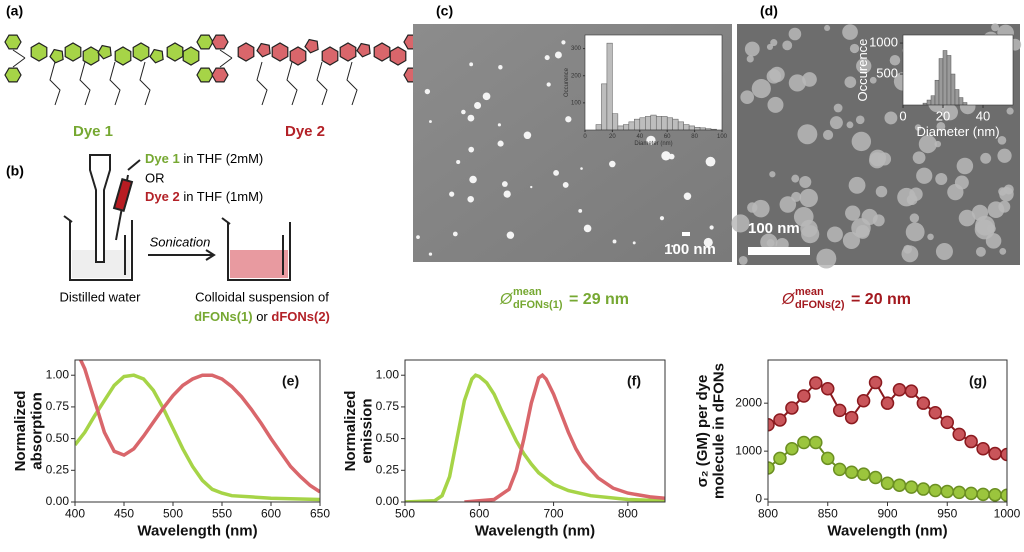 The width and height of the screenshot is (1024, 552). Describe the element at coordinates (155, 177) in the screenshot. I see `protocol-text: OR` at that location.